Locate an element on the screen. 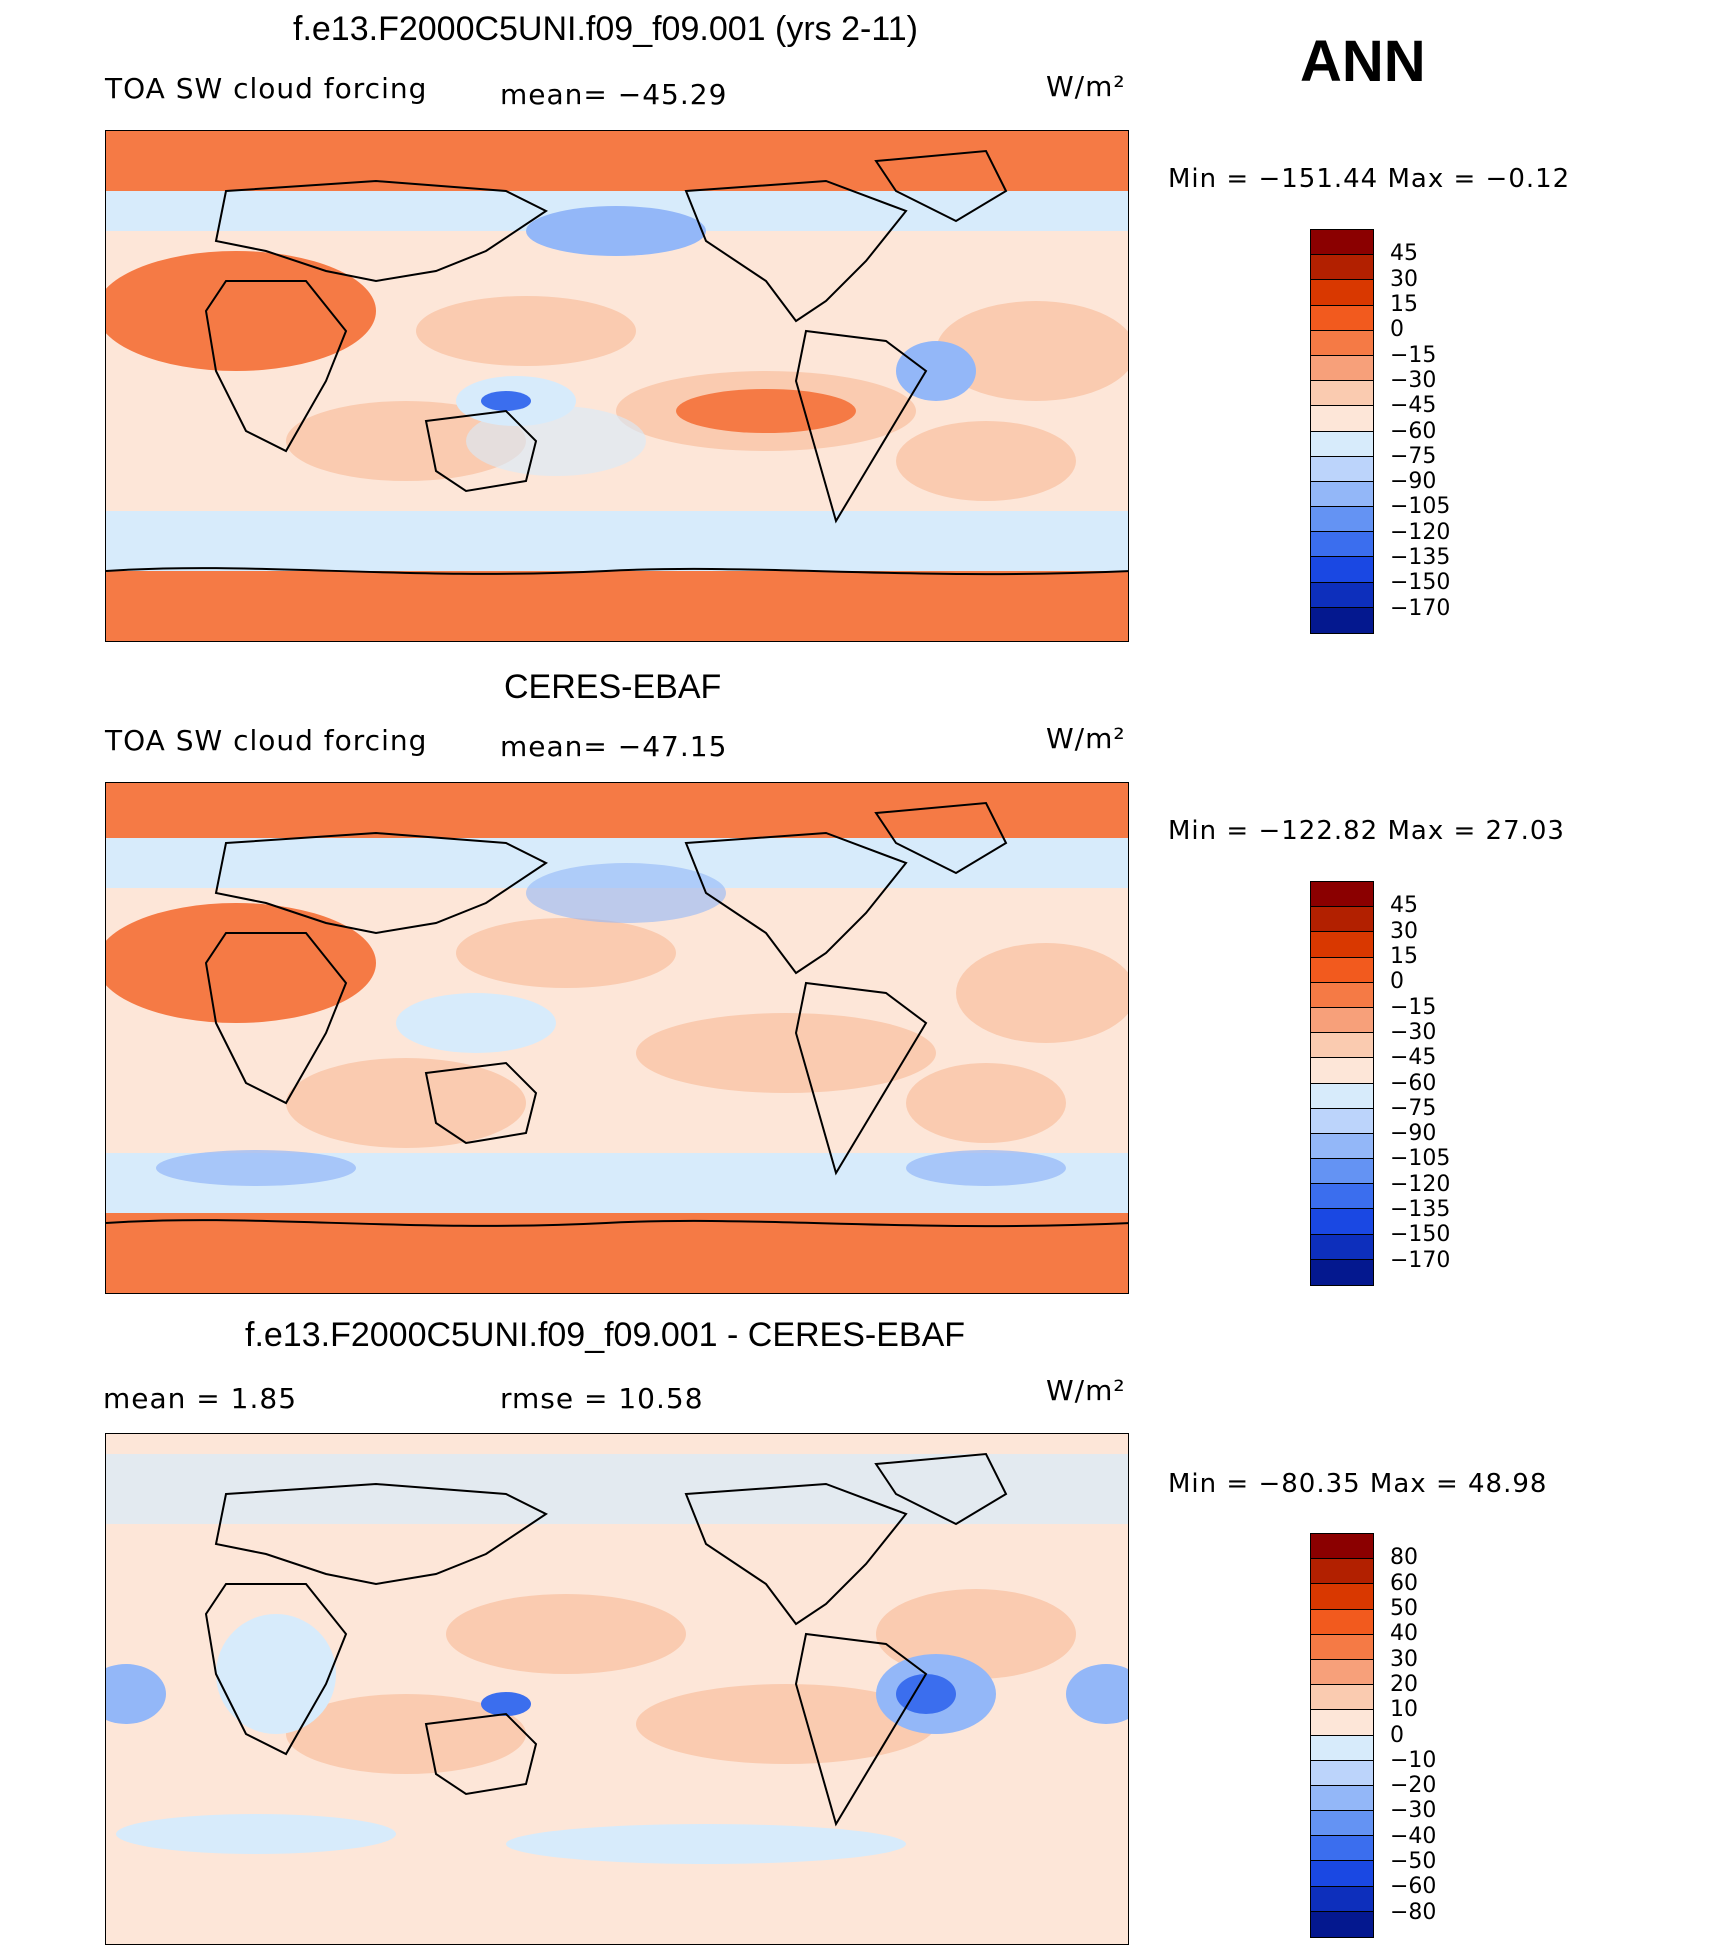 Image resolution: width=1710 pixels, height=1952 pixels. panel2-colorbar is located at coordinates (1342, 1083).